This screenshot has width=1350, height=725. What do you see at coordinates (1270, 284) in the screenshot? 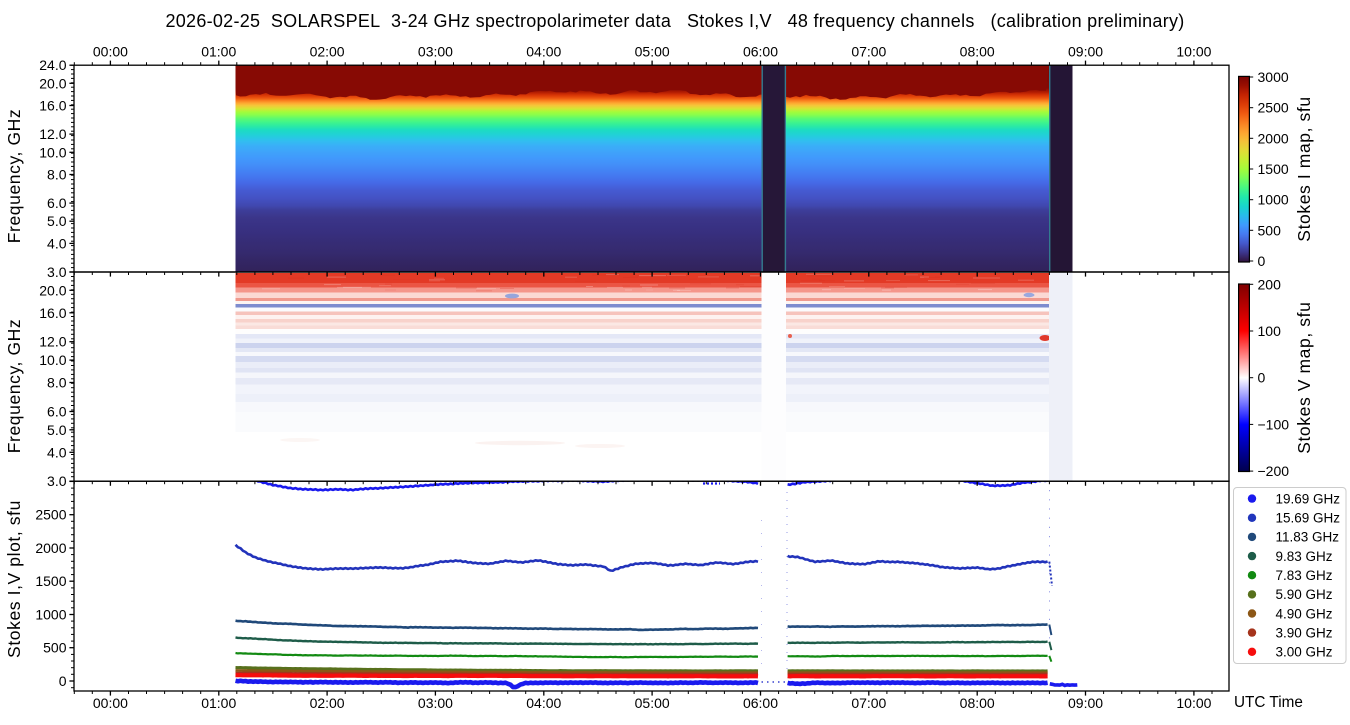
I see `svg-text: 200` at bounding box center [1270, 284].